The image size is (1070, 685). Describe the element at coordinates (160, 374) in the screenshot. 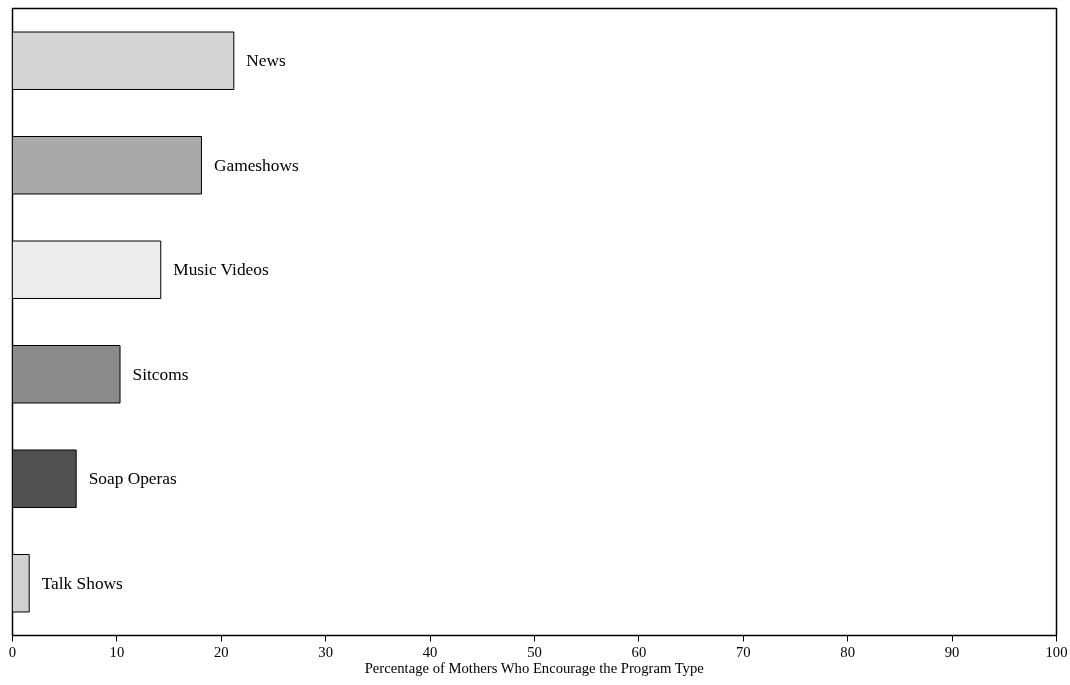

I see `y-tick-label: Sitcoms` at that location.